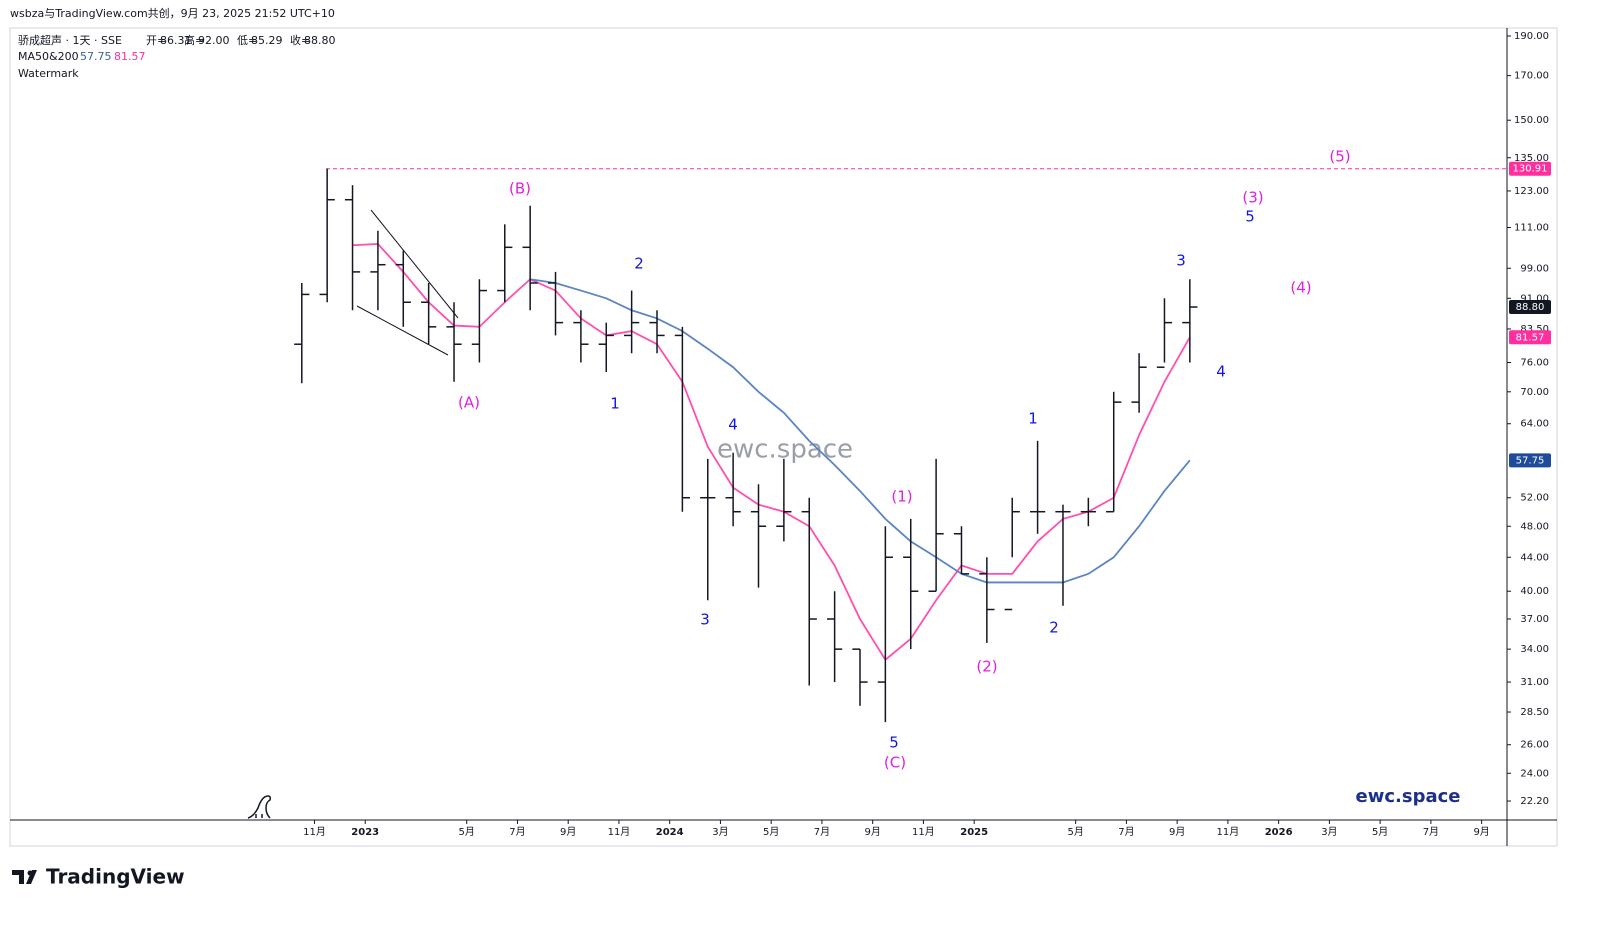 Image resolution: width=1603 pixels, height=926 pixels. I want to click on last-price-box, so click(1530, 307).